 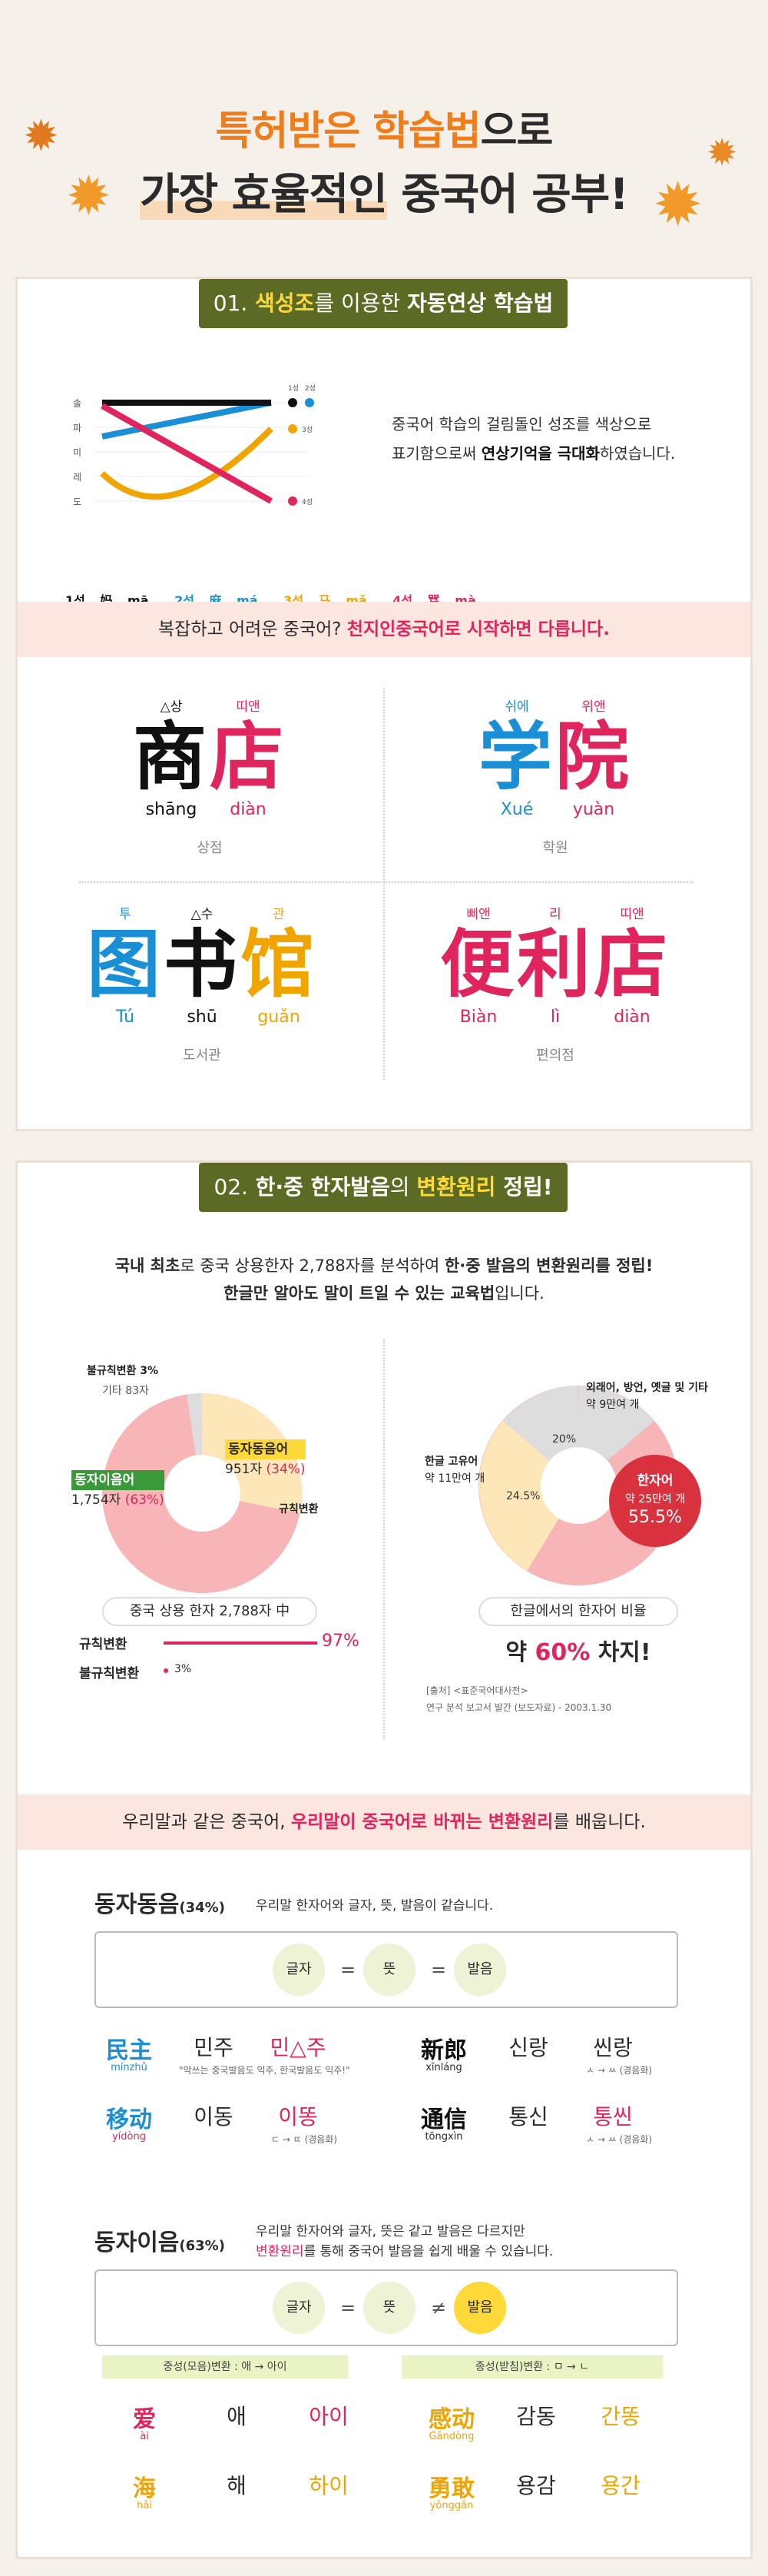 I want to click on tone-mark-label: 4성, so click(x=307, y=503).